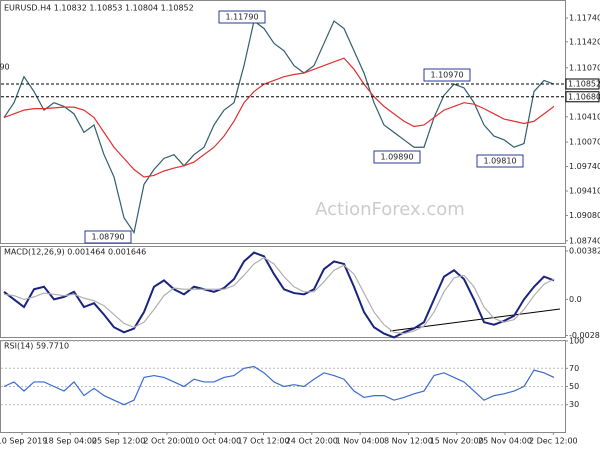 The height and width of the screenshot is (454, 600). What do you see at coordinates (584, 142) in the screenshot?
I see `price-tick-label: 1.10070` at bounding box center [584, 142].